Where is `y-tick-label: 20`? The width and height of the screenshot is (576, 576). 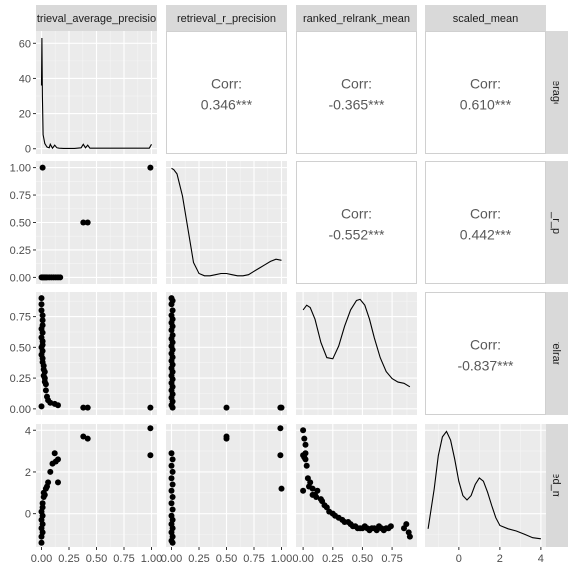 y-tick-label: 20 is located at coordinates (25, 115).